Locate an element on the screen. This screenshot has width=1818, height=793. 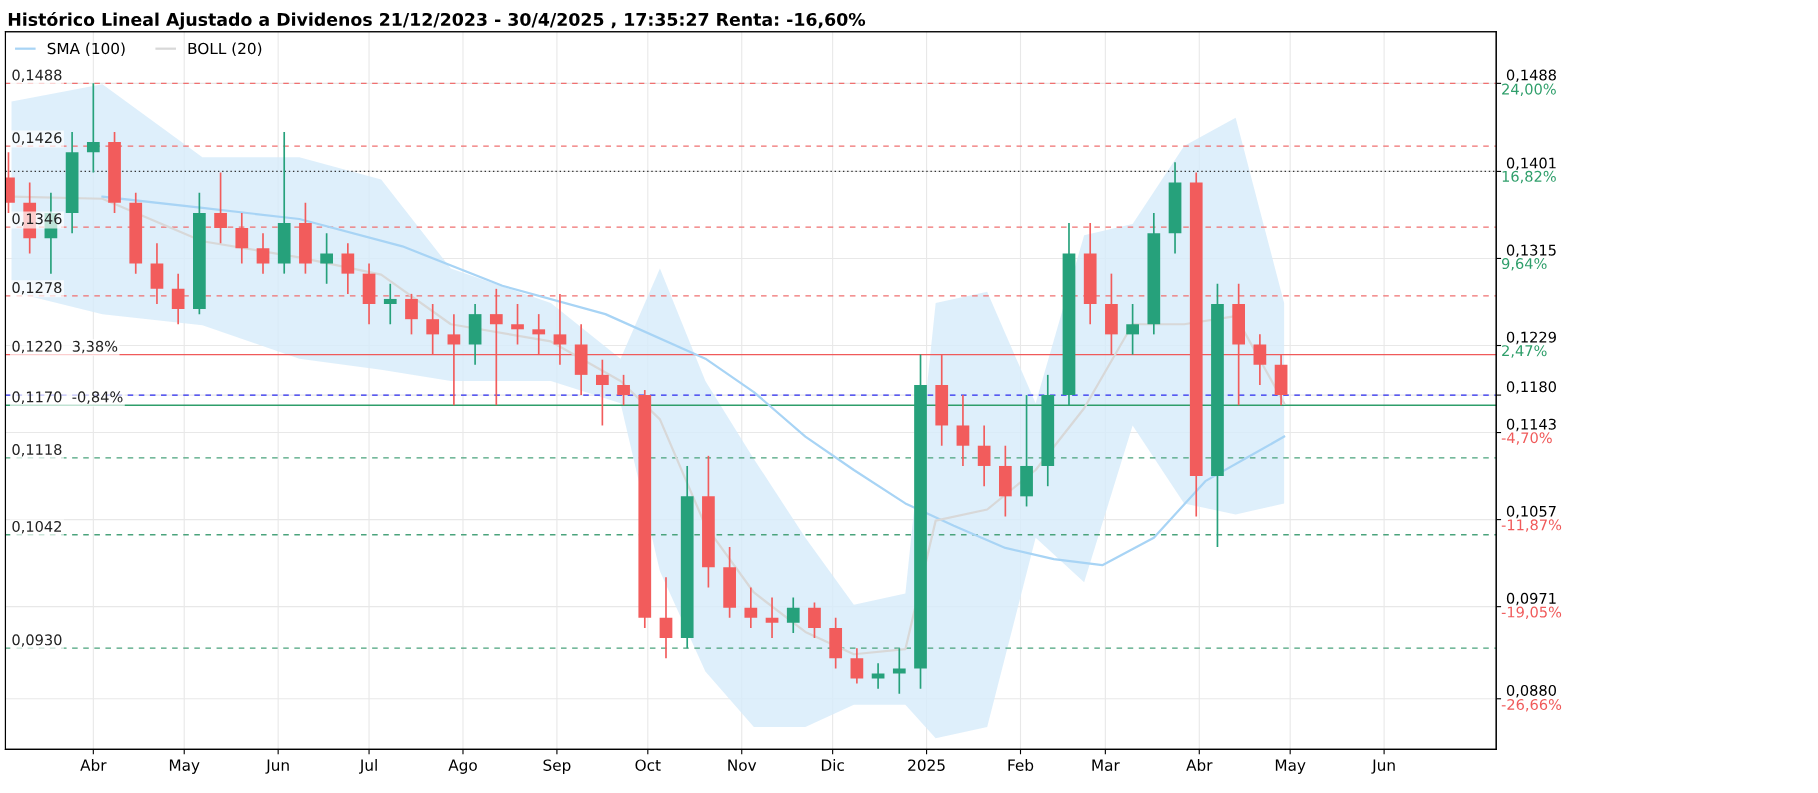
y-tick-label: 0,0880 is located at coordinates (1531, 691).